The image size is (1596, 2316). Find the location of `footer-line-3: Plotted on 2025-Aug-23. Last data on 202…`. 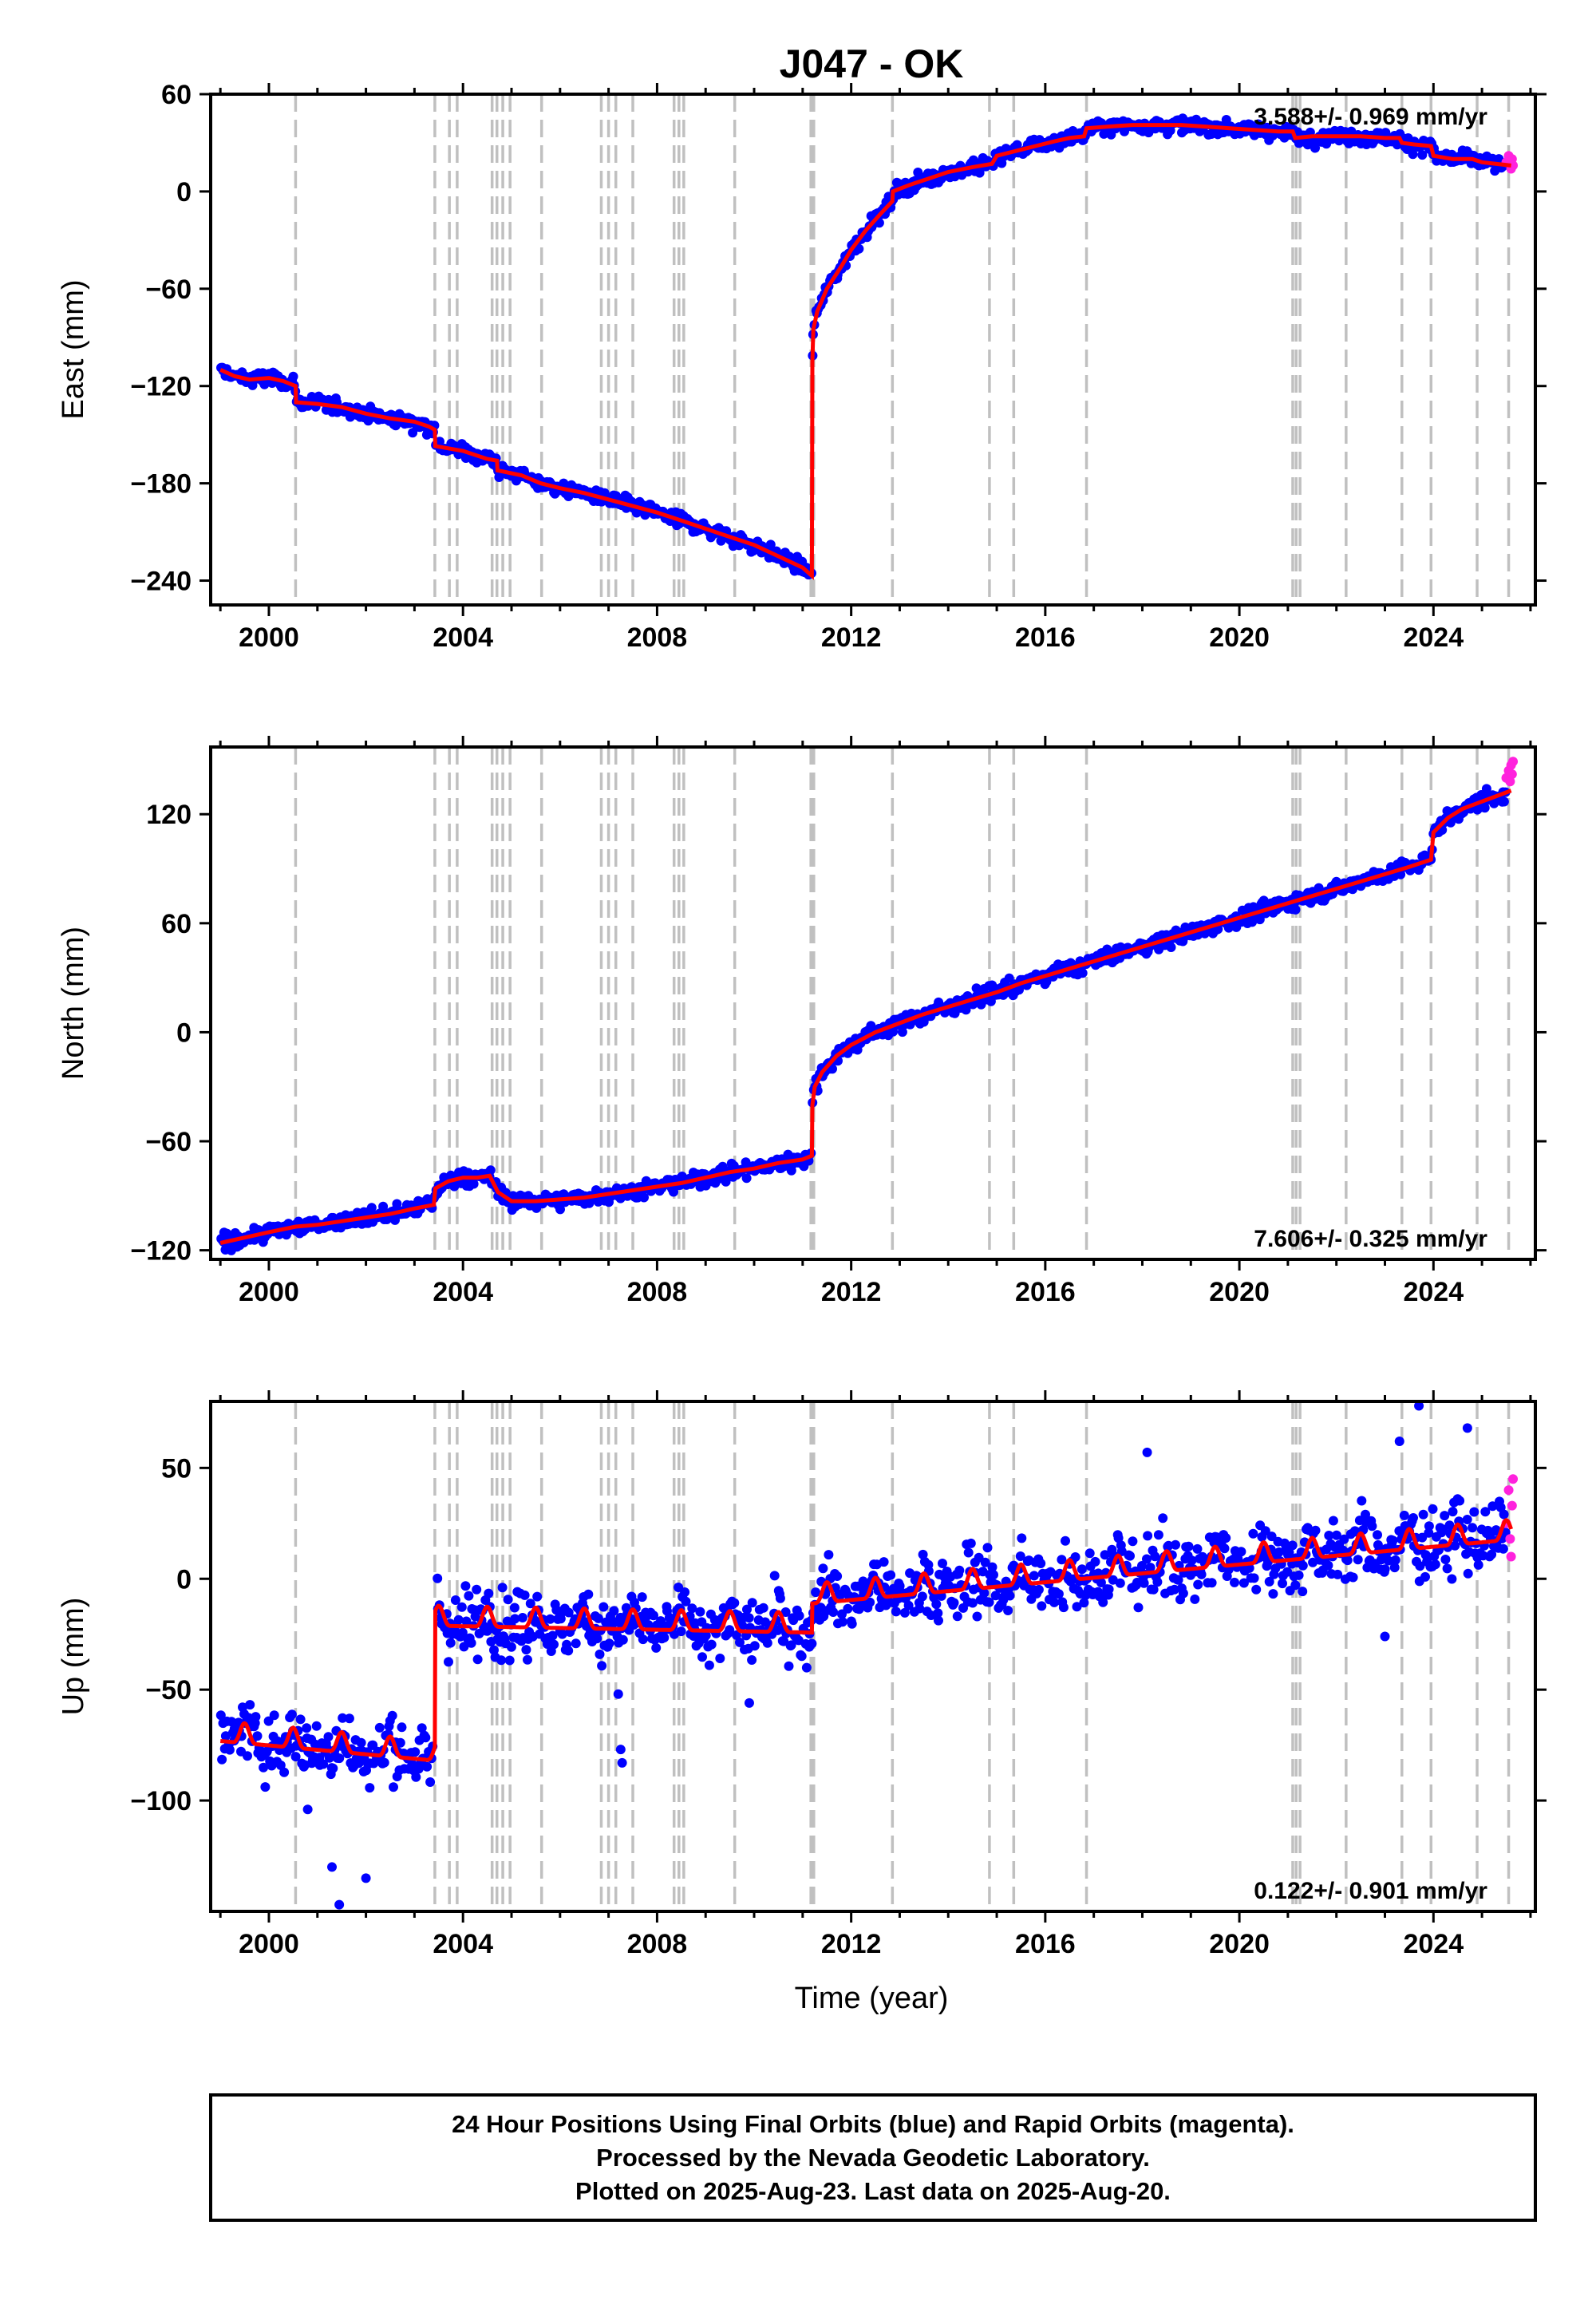

footer-line-3: Plotted on 2025-Aug-23. Last data on 202… is located at coordinates (873, 2191).